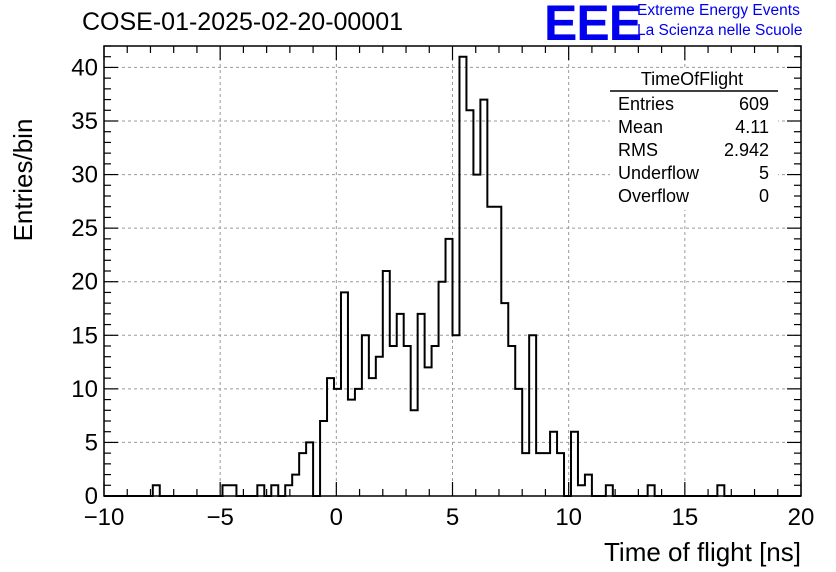 This screenshot has height=572, width=836. I want to click on logo-line-1: Extreme Energy Events, so click(718, 10).